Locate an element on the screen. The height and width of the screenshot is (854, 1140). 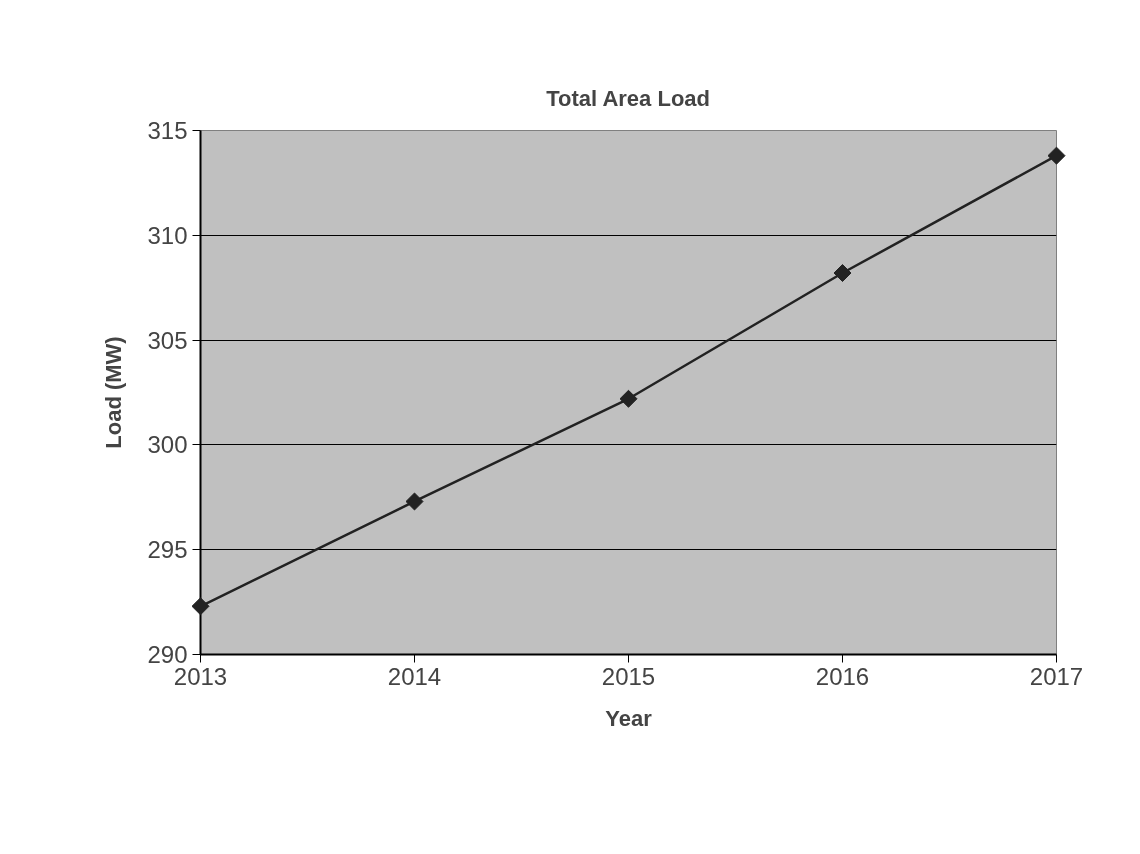
x-axis-title: Year is located at coordinates (629, 718).